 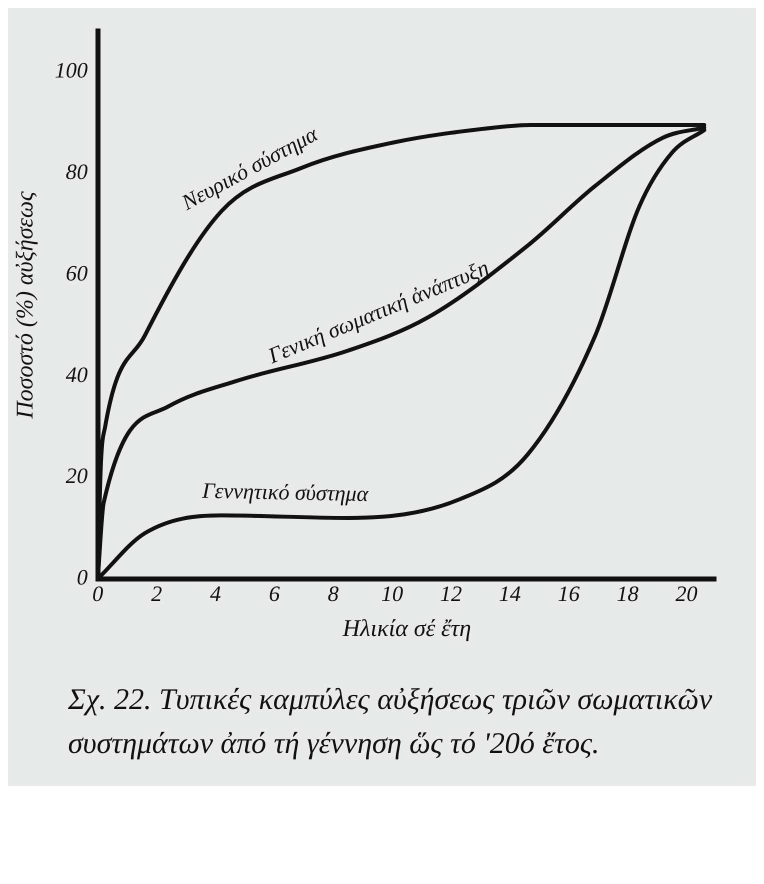 What do you see at coordinates (77, 273) in the screenshot?
I see `y-tick-label: 60` at bounding box center [77, 273].